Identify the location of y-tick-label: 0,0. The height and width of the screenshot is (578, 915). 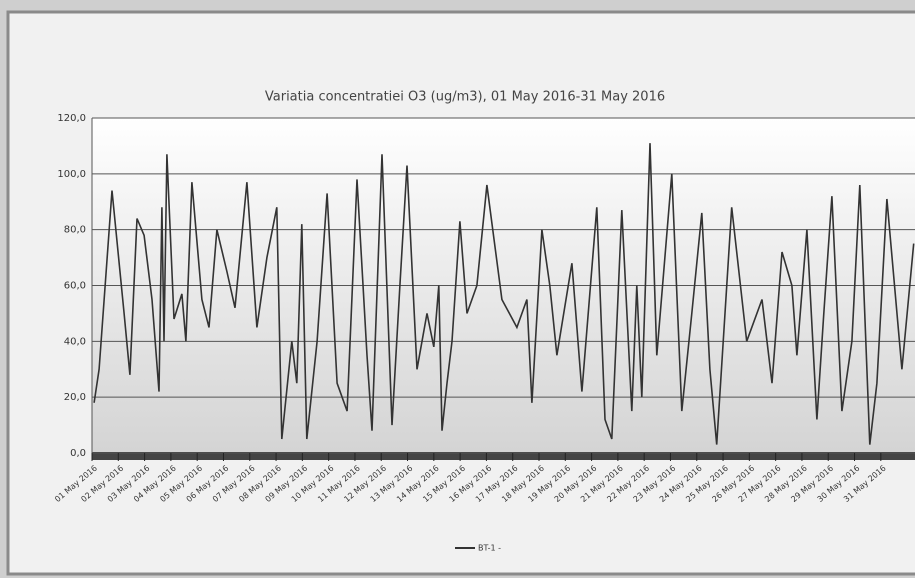
(78, 453).